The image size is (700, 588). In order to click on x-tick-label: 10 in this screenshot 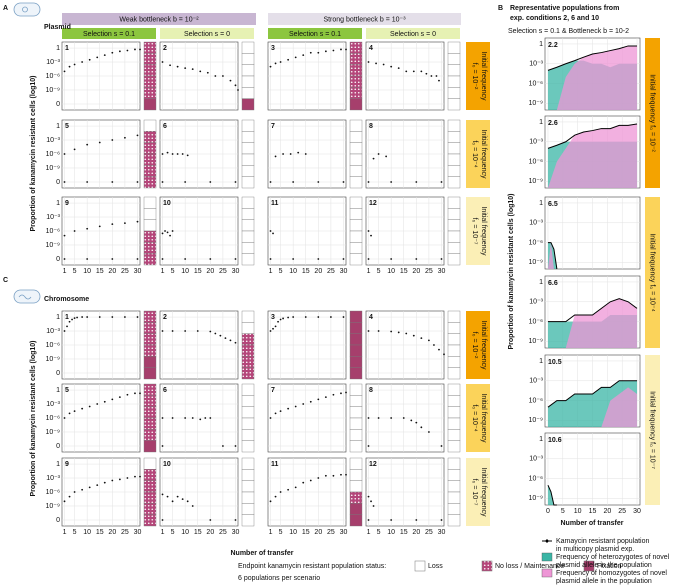, I will do `click(185, 532)`.